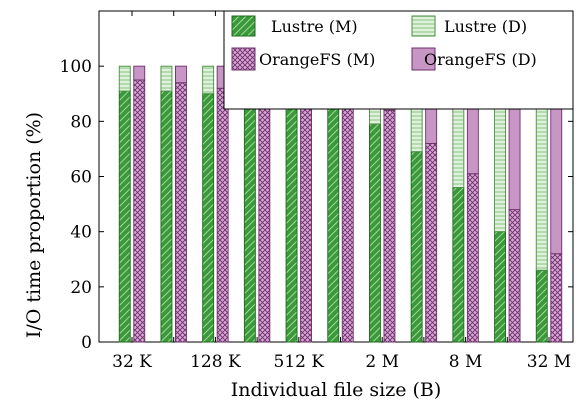  I want to click on legend-item-lustre-d: Lustre (D), so click(469, 26).